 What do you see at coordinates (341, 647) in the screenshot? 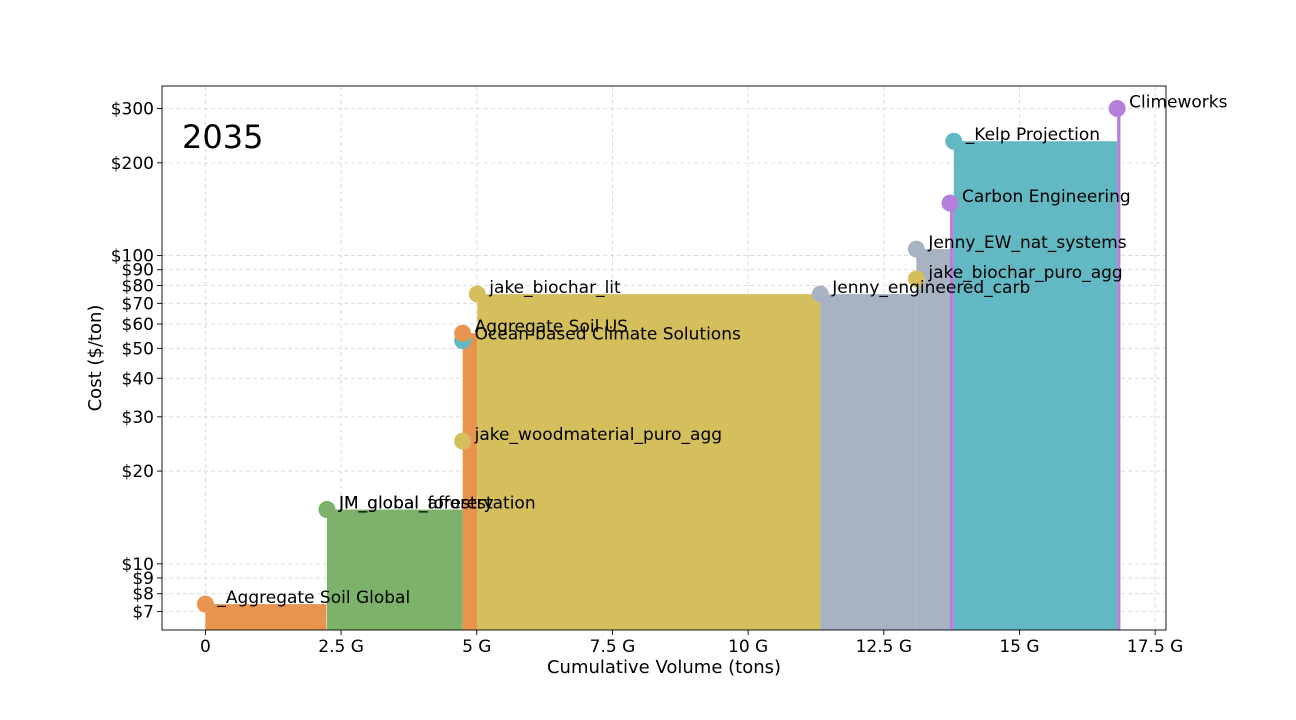
I see `x-tick-label: 2.5 G` at bounding box center [341, 647].